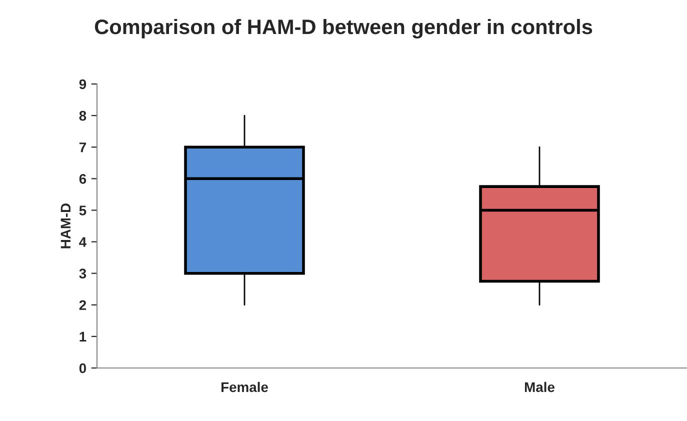 This screenshot has width=687, height=421. Describe the element at coordinates (82, 84) in the screenshot. I see `y-tick-label: 9` at that location.